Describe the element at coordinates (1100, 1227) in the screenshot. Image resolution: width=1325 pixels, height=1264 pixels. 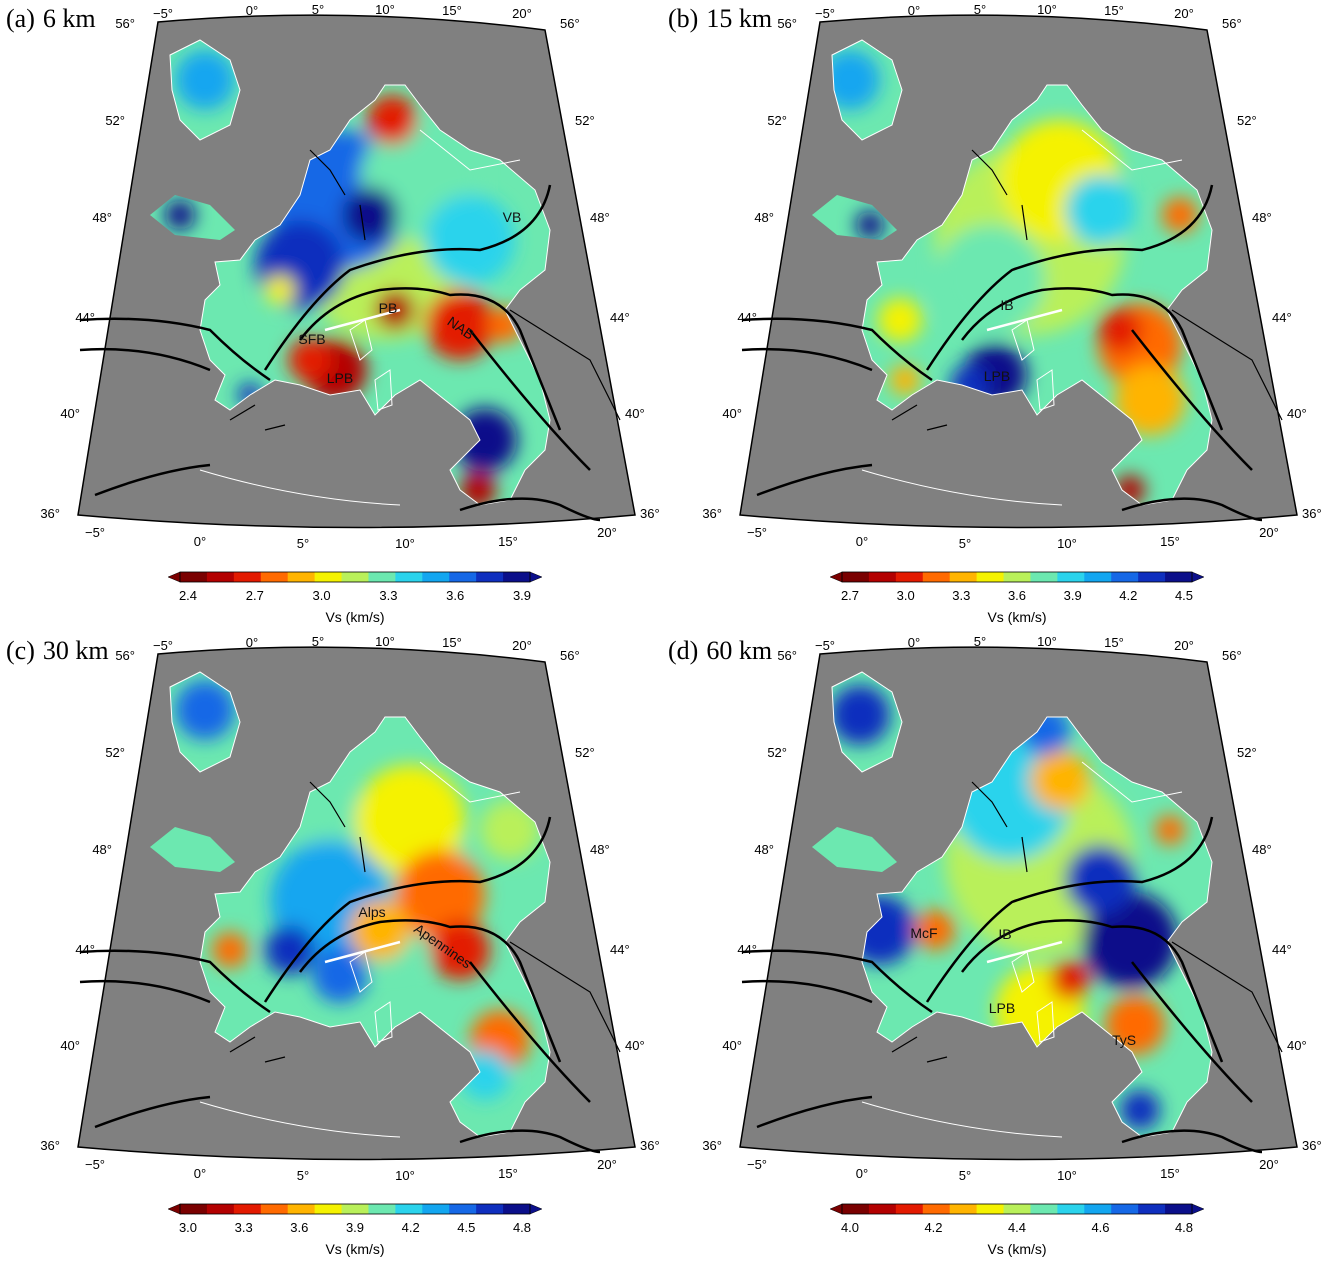
I see `colorbar-tick-label: 4.6` at that location.